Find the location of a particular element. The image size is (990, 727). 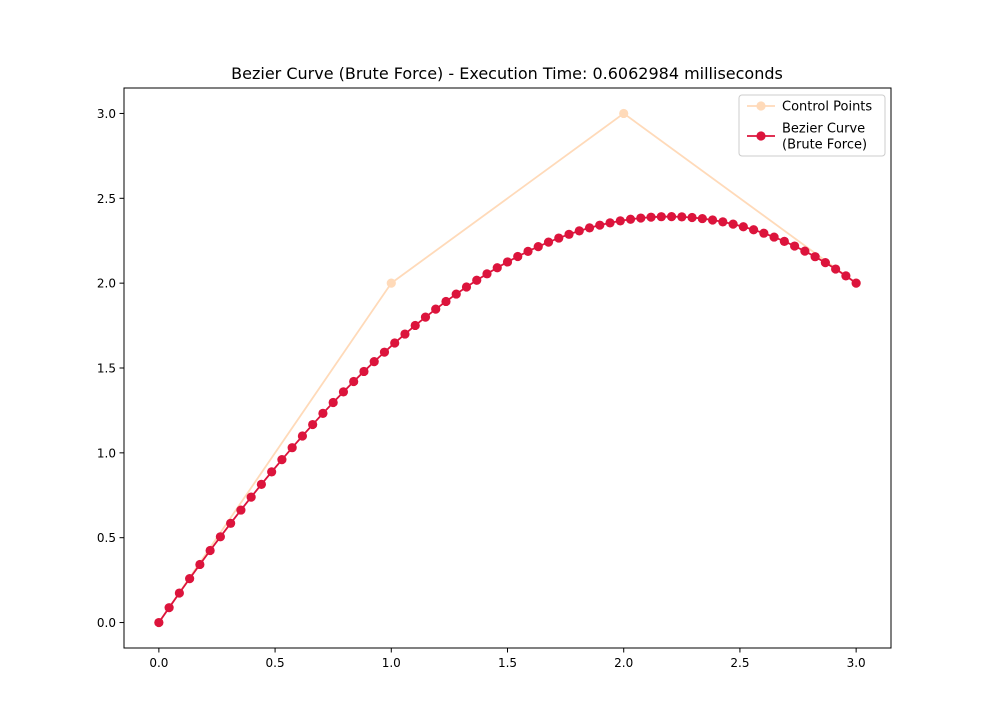

x-tick-label: 2.5 is located at coordinates (739, 663).